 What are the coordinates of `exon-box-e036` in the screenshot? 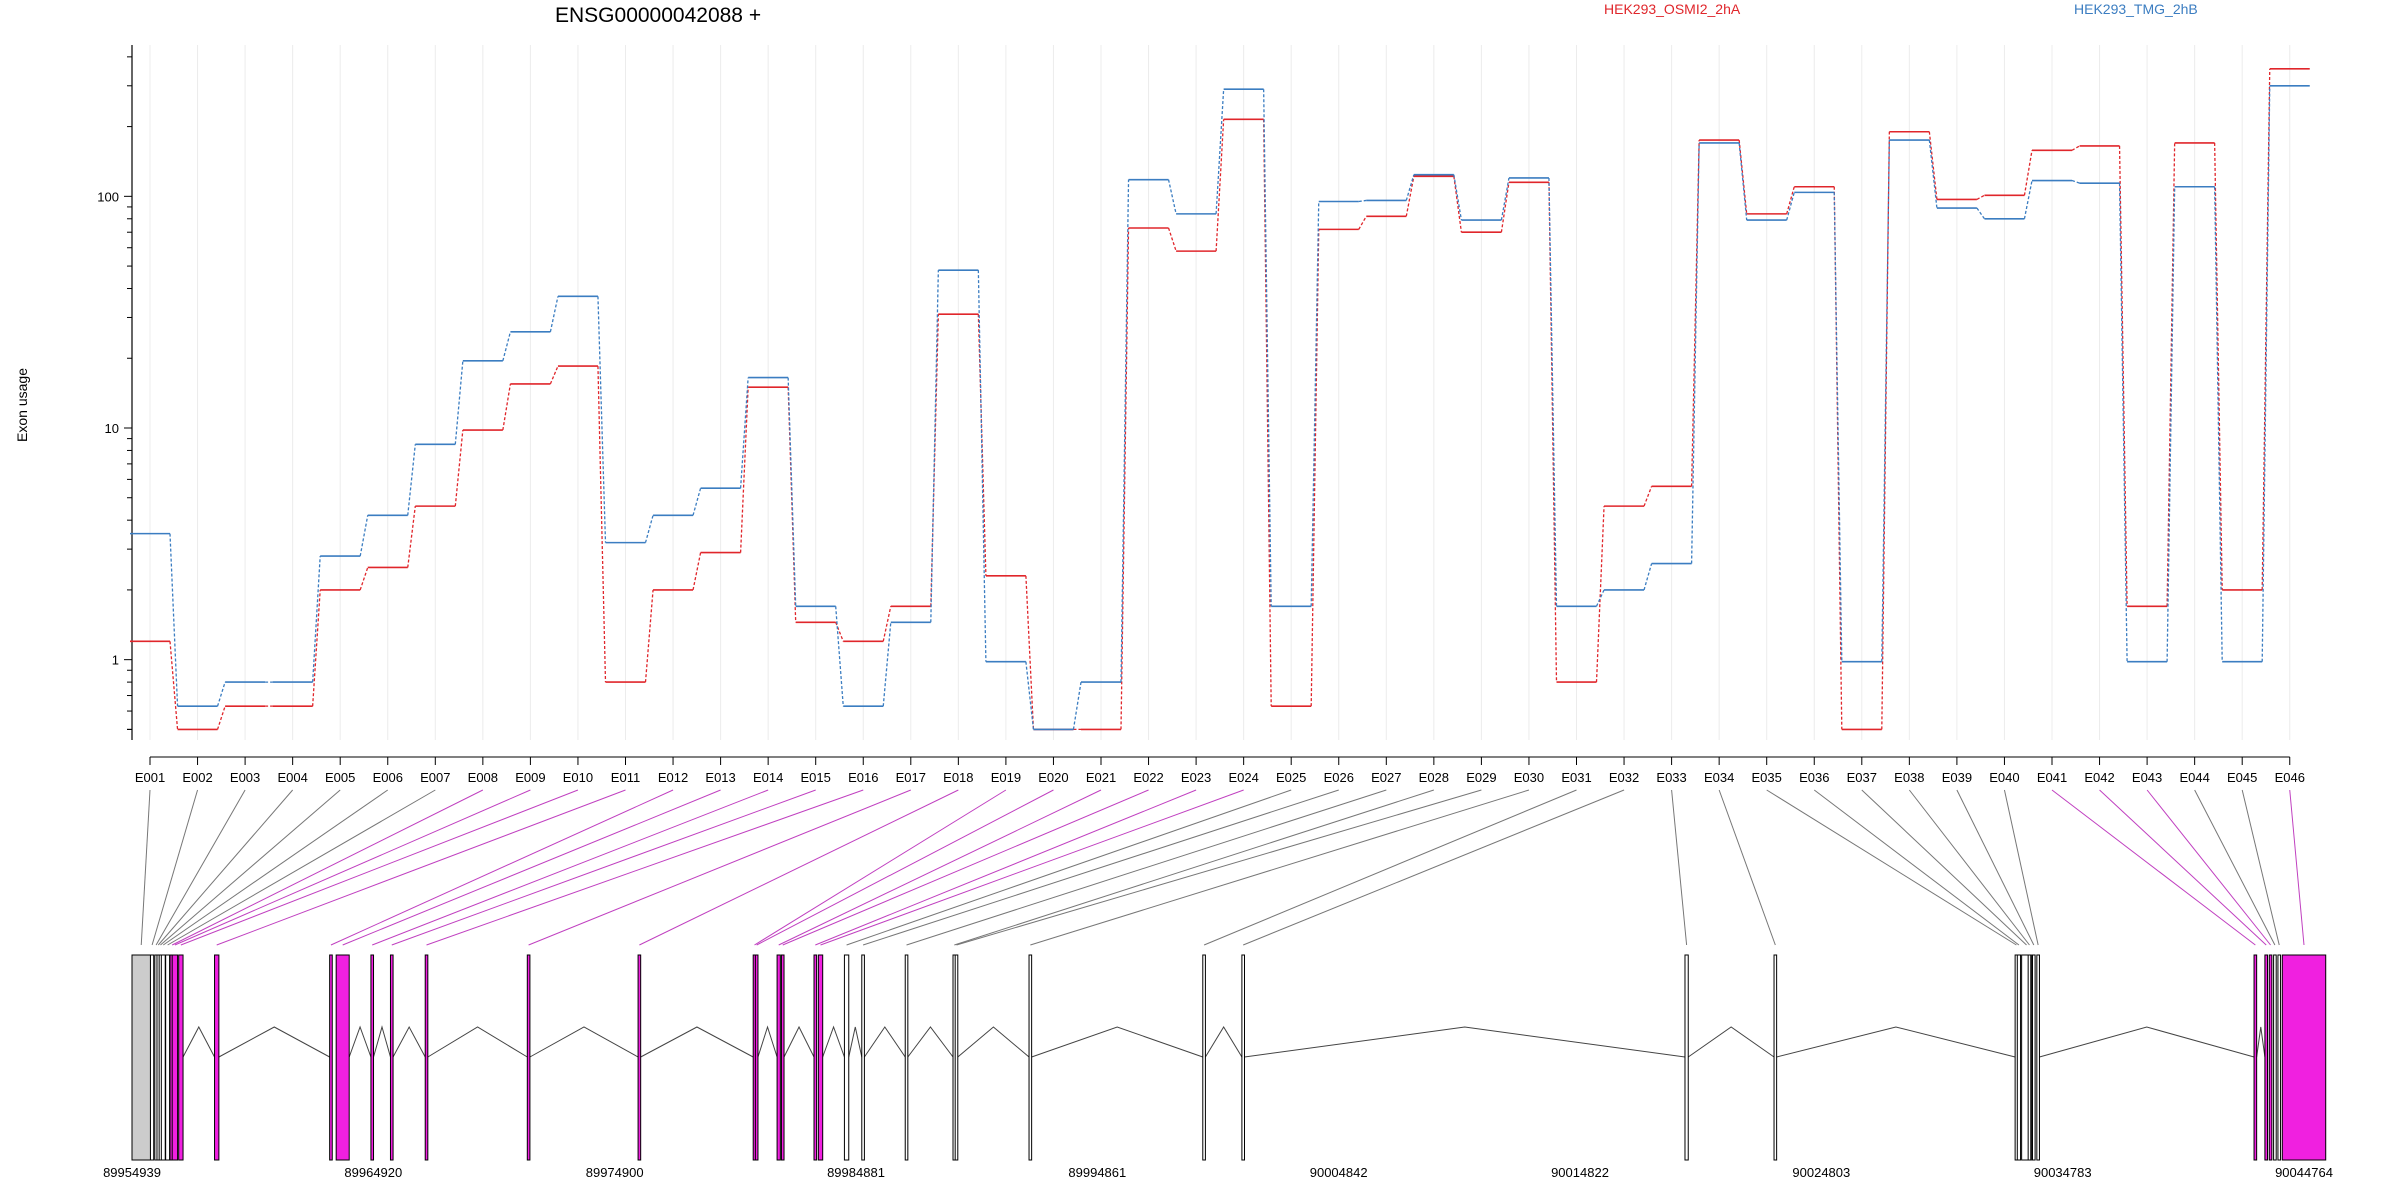 It's located at (2019, 1057).